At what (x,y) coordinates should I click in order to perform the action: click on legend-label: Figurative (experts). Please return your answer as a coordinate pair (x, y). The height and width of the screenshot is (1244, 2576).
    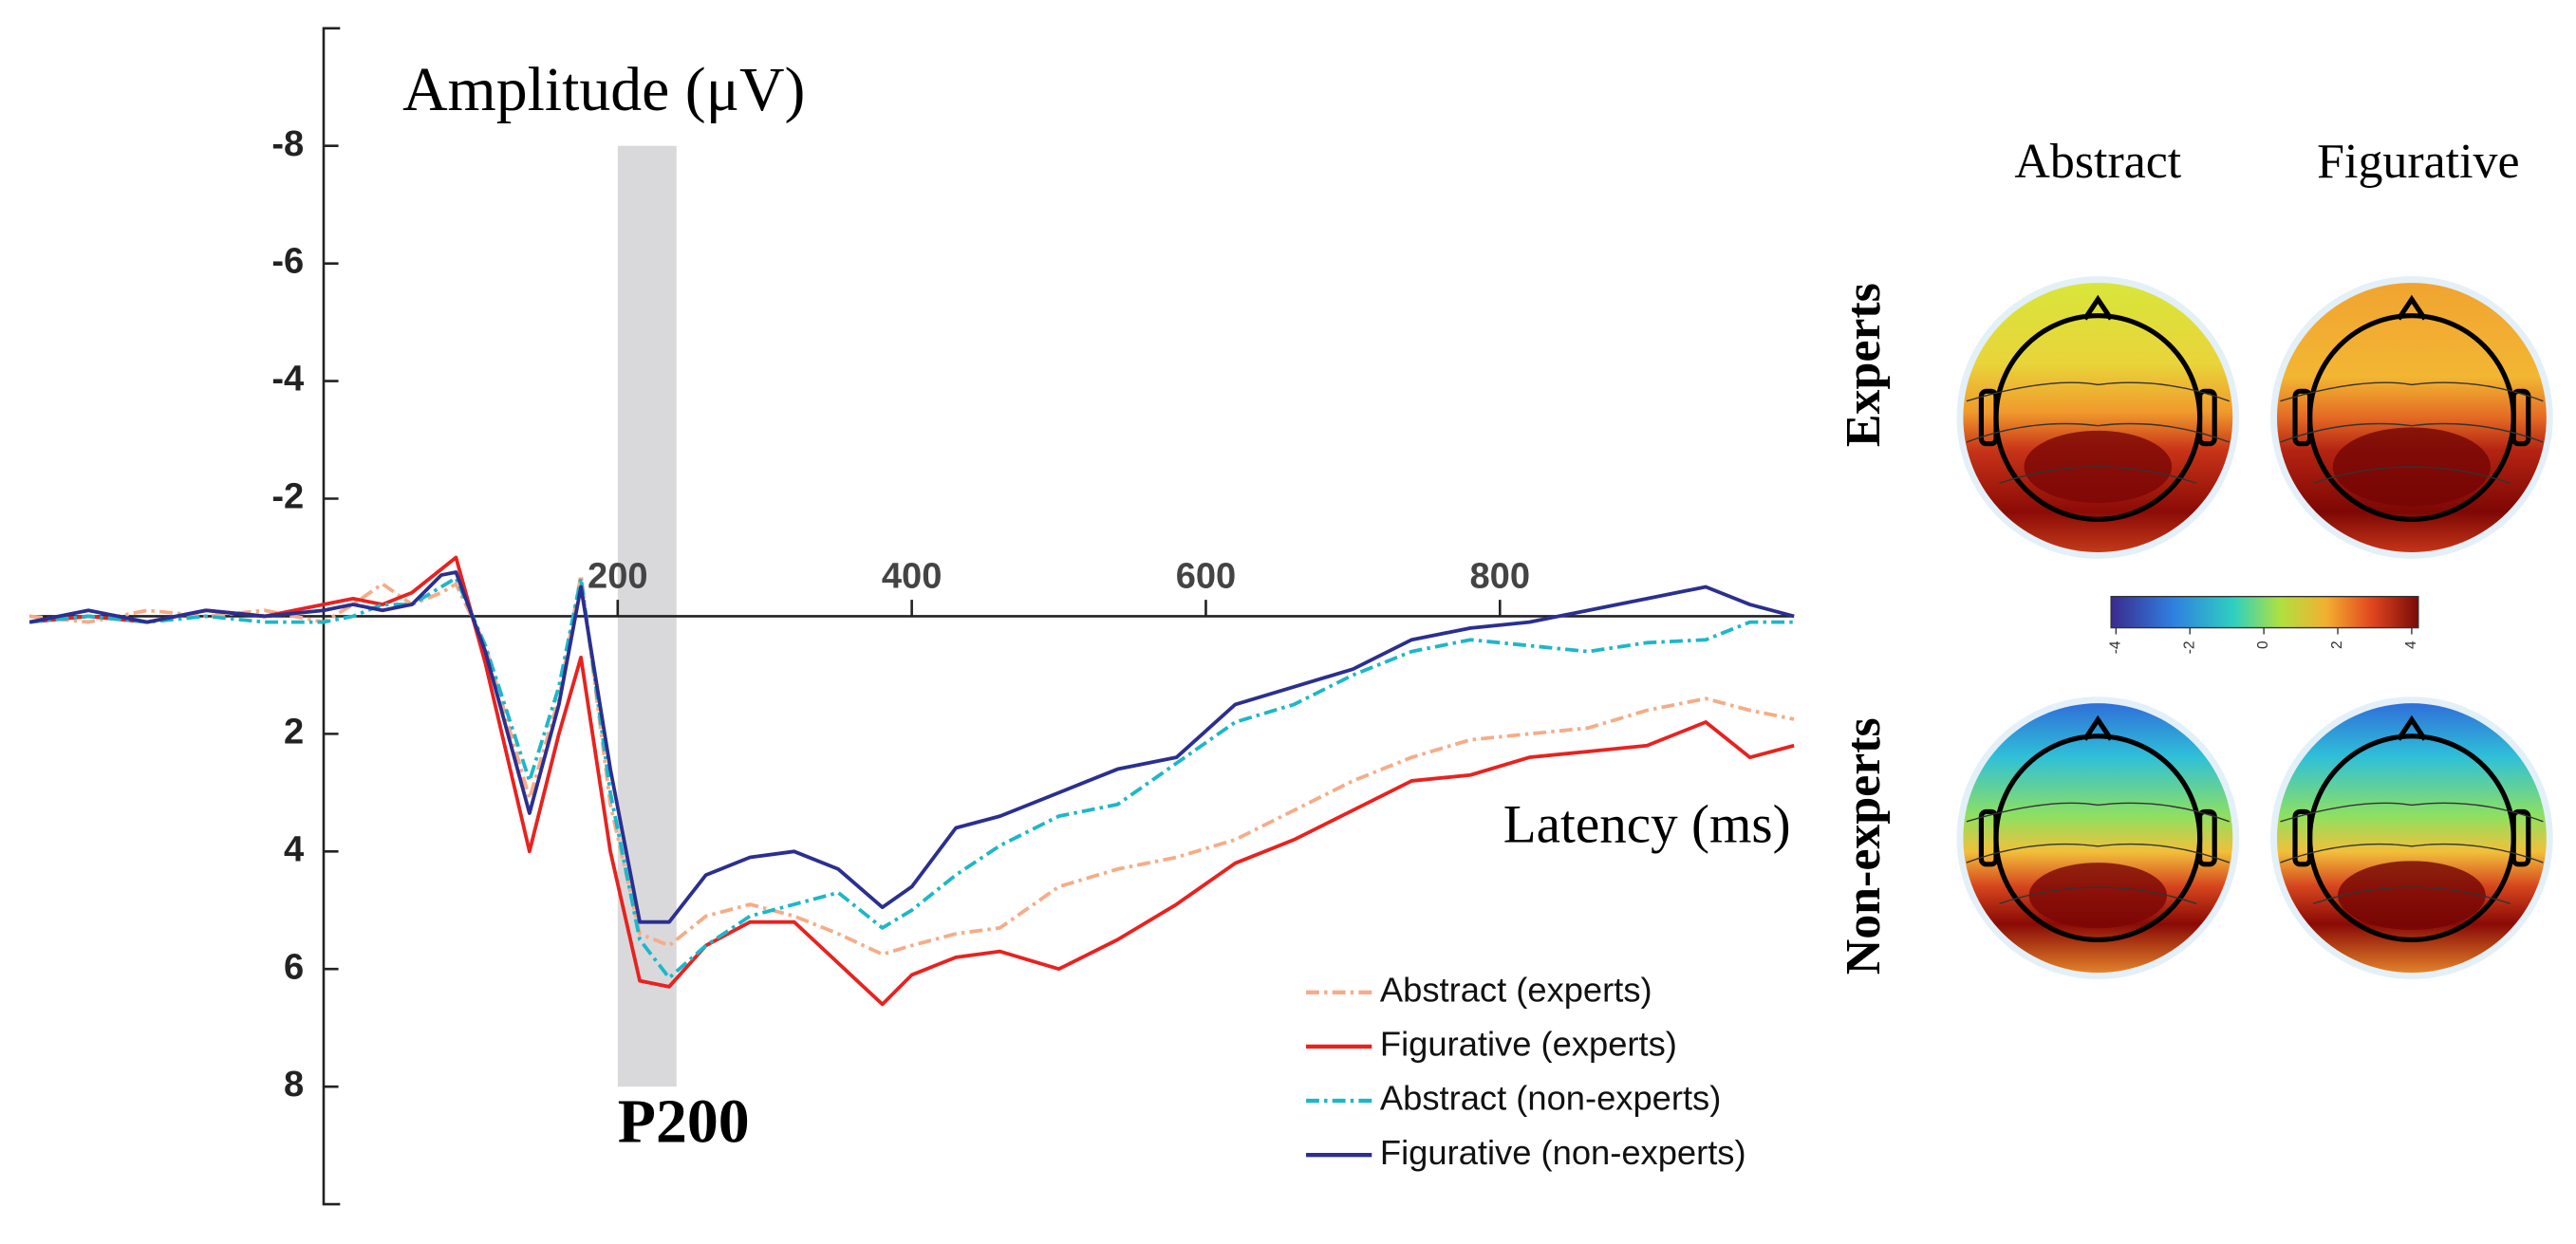
    Looking at the image, I should click on (1529, 1044).